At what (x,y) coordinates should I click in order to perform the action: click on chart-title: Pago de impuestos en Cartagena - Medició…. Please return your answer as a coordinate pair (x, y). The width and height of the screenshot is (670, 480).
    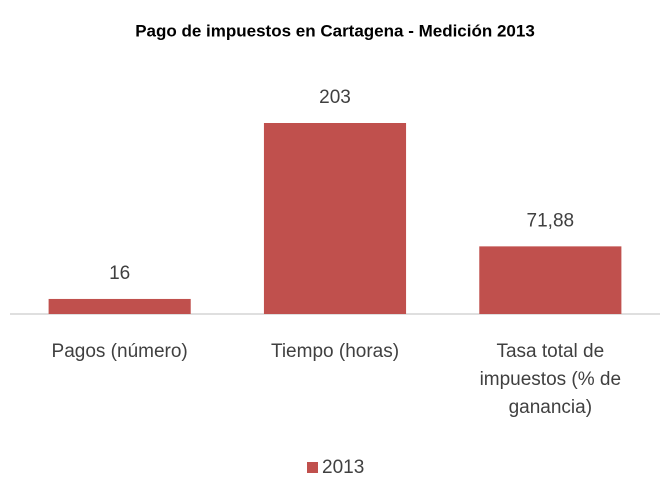
    Looking at the image, I should click on (335, 30).